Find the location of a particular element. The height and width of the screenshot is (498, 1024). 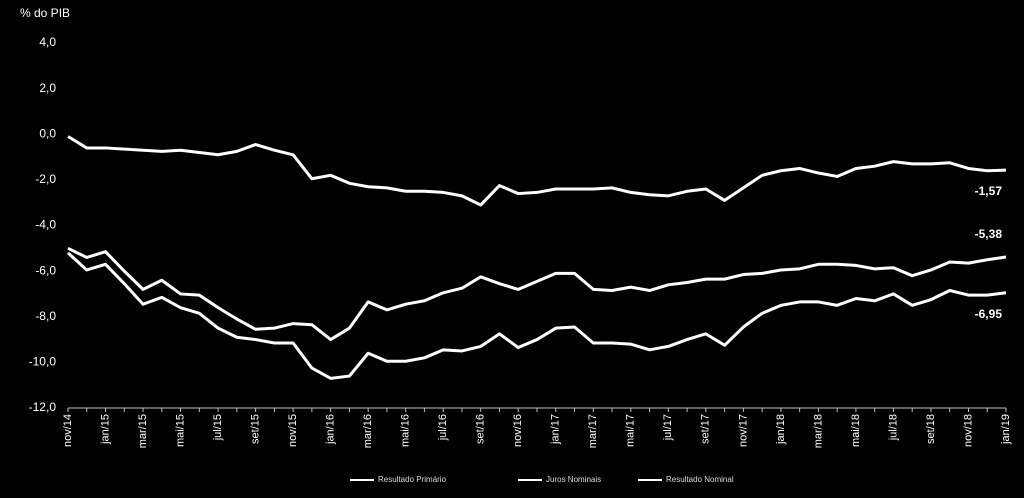

y-tick-label: 4,0 is located at coordinates (47, 42).